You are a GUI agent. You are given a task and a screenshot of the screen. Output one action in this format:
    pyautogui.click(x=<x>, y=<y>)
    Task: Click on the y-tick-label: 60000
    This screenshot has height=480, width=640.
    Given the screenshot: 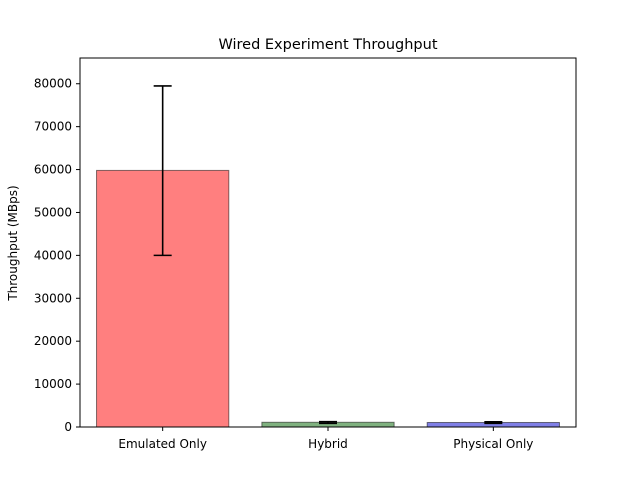 What is the action you would take?
    pyautogui.click(x=53, y=170)
    